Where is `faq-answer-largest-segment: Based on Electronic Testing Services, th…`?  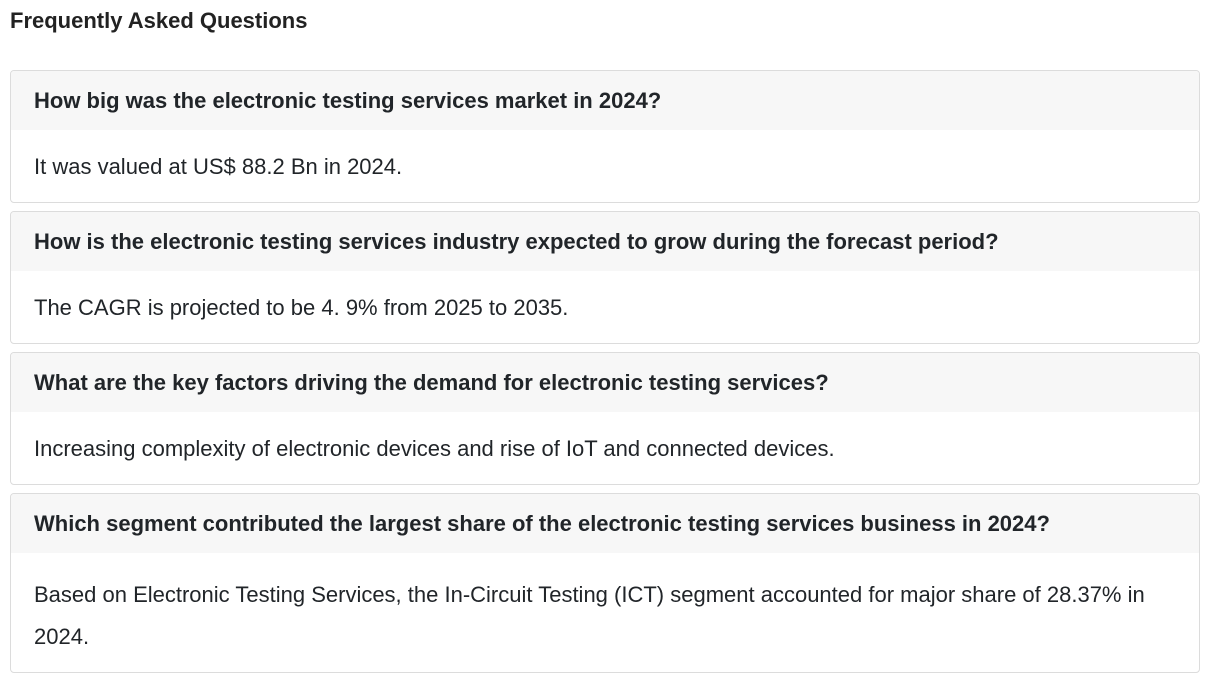
faq-answer-largest-segment: Based on Electronic Testing Services, th… is located at coordinates (589, 615).